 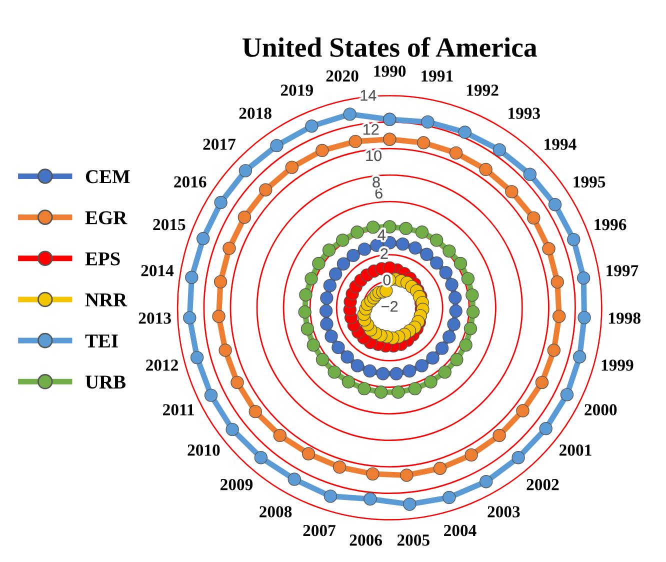 What do you see at coordinates (374, 156) in the screenshot?
I see `y-tick-label: 10` at bounding box center [374, 156].